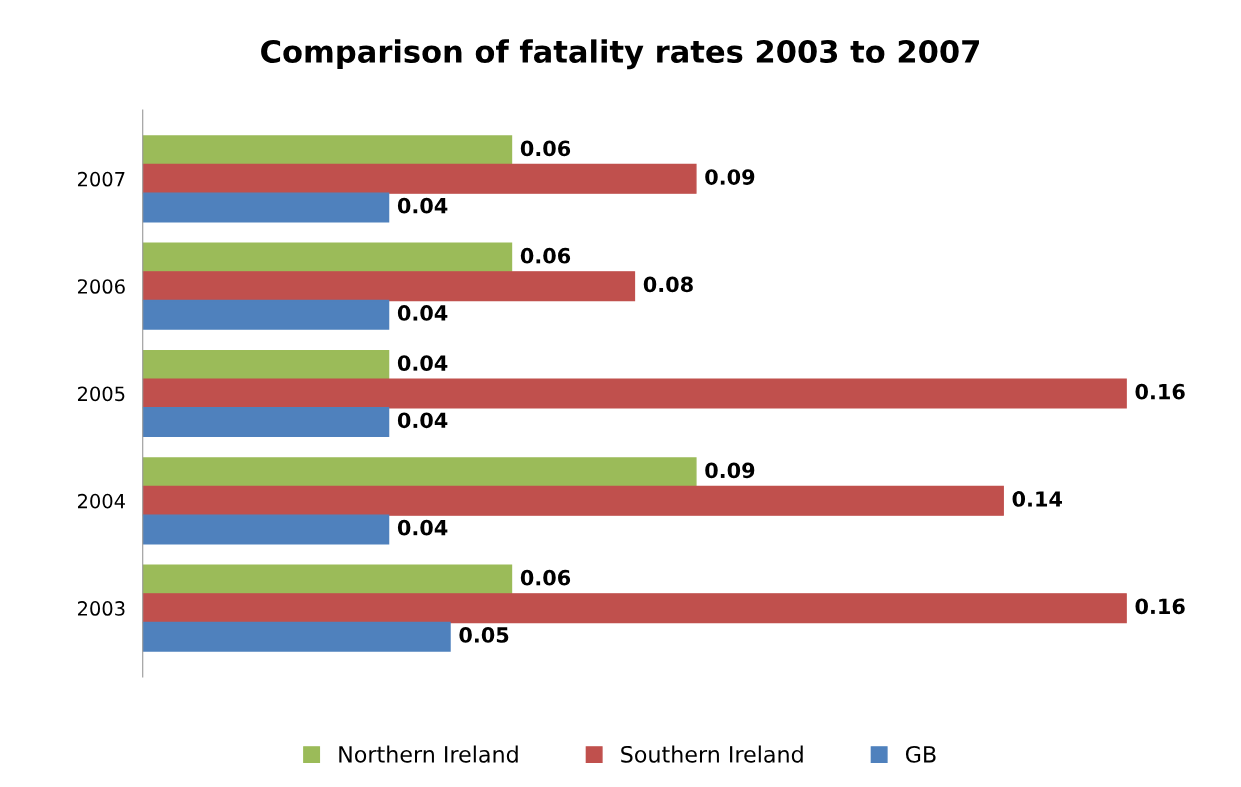  What do you see at coordinates (101, 608) in the screenshot?
I see `y-tick-label: 2003` at bounding box center [101, 608].